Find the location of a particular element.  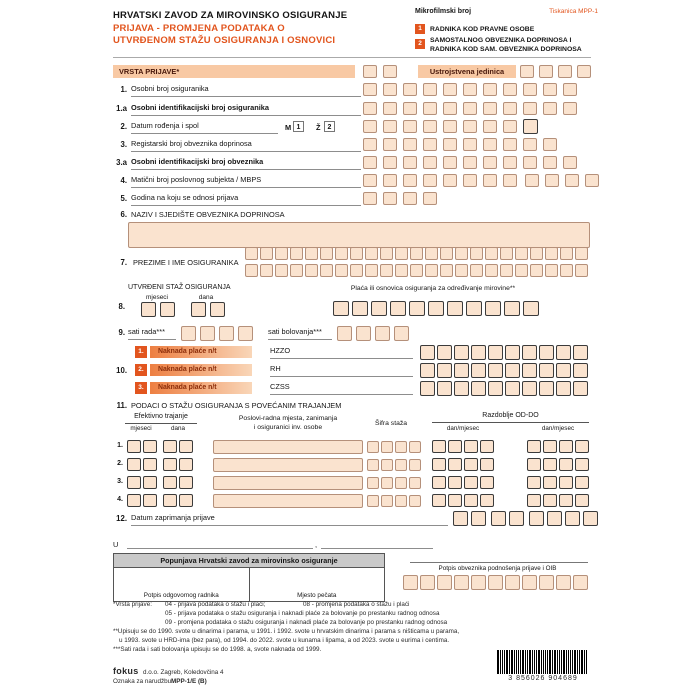

f11-row1-job-input is located at coordinates (288, 447).